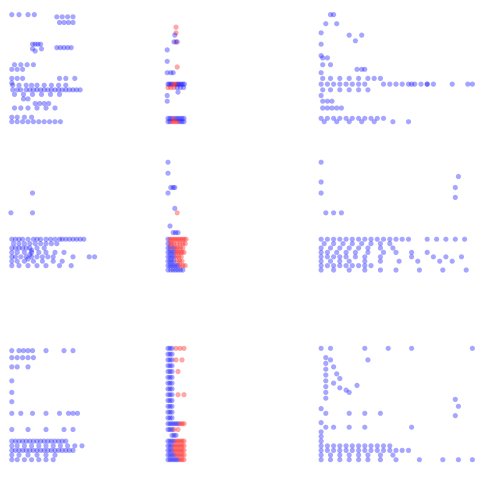  I want to click on panel-r1-c2, so click(394, 216).